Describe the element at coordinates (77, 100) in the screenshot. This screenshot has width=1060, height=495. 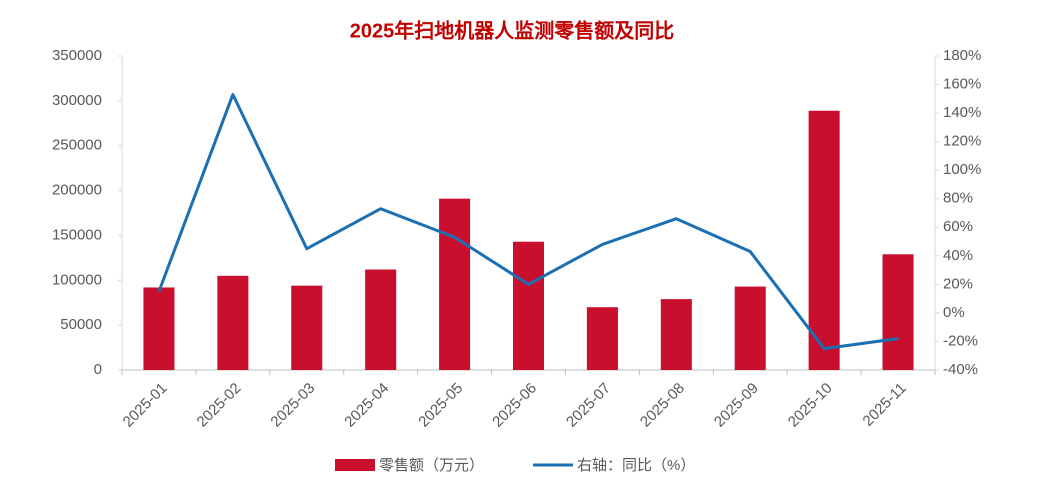
I see `y-tick-label: 300000` at that location.